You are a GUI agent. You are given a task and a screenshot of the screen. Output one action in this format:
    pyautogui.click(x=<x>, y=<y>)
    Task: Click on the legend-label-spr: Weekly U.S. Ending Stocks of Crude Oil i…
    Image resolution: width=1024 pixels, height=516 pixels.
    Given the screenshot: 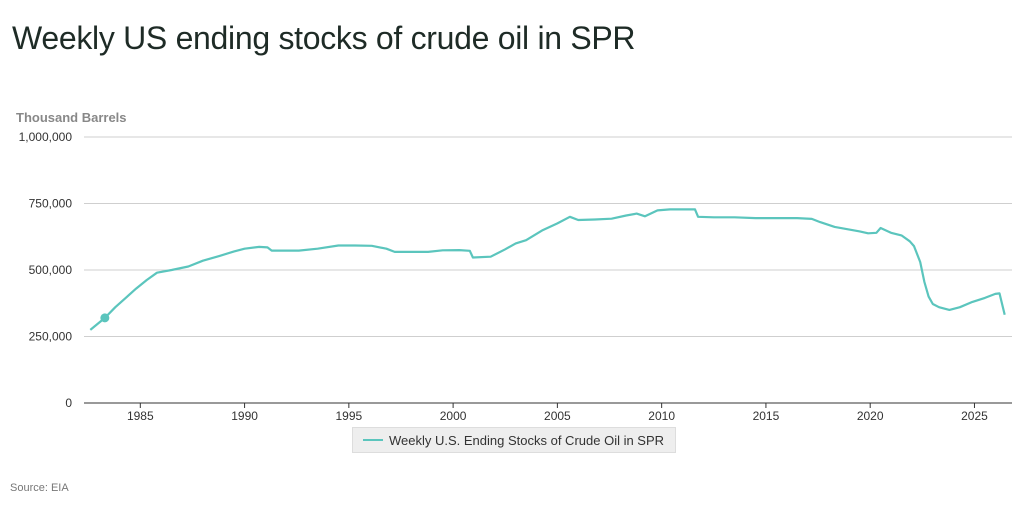 What is the action you would take?
    pyautogui.click(x=527, y=440)
    